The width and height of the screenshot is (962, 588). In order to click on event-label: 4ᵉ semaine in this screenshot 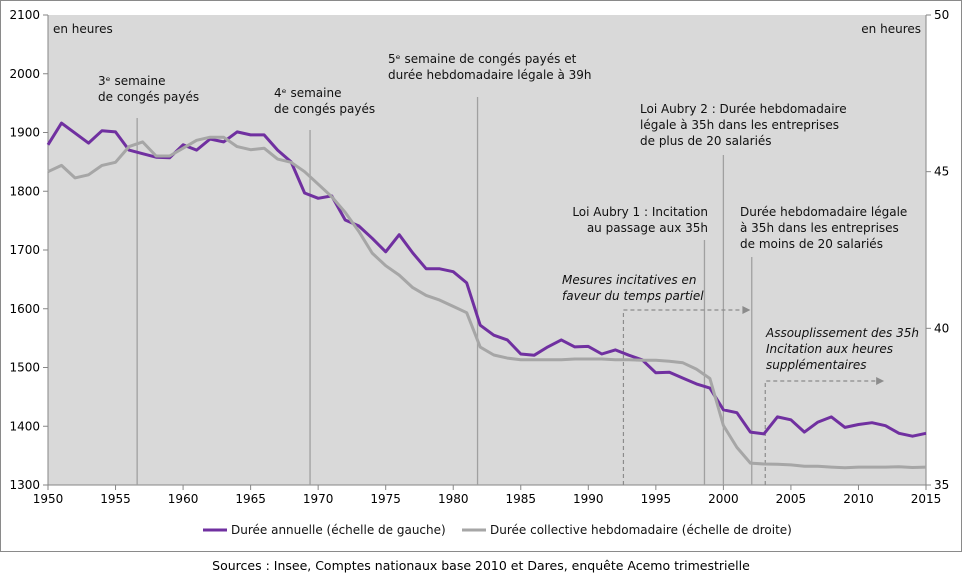, I will do `click(307, 93)`.